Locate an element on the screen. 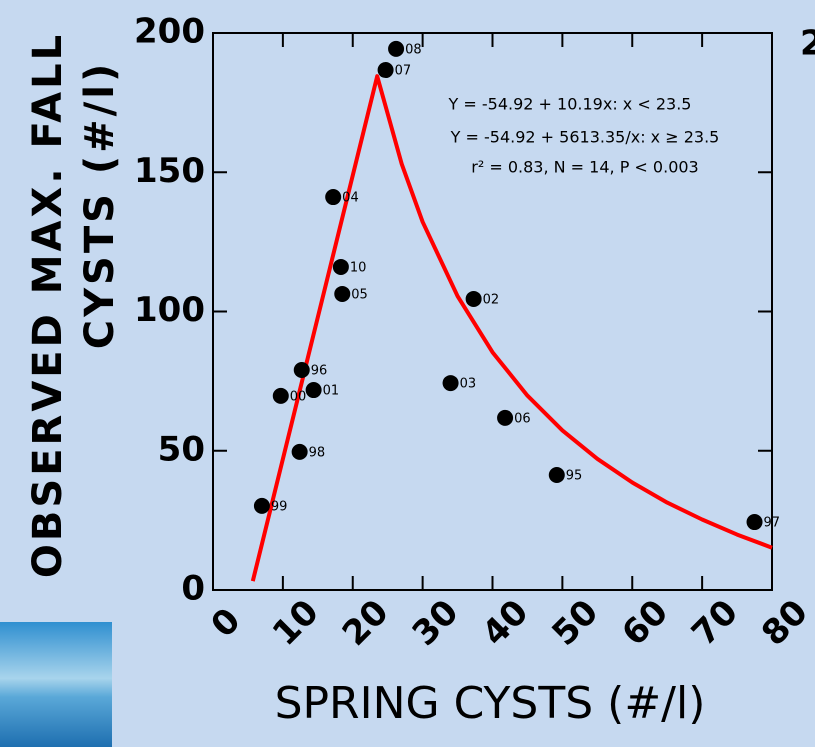 The width and height of the screenshot is (815, 747). point-label: 96 is located at coordinates (319, 370).